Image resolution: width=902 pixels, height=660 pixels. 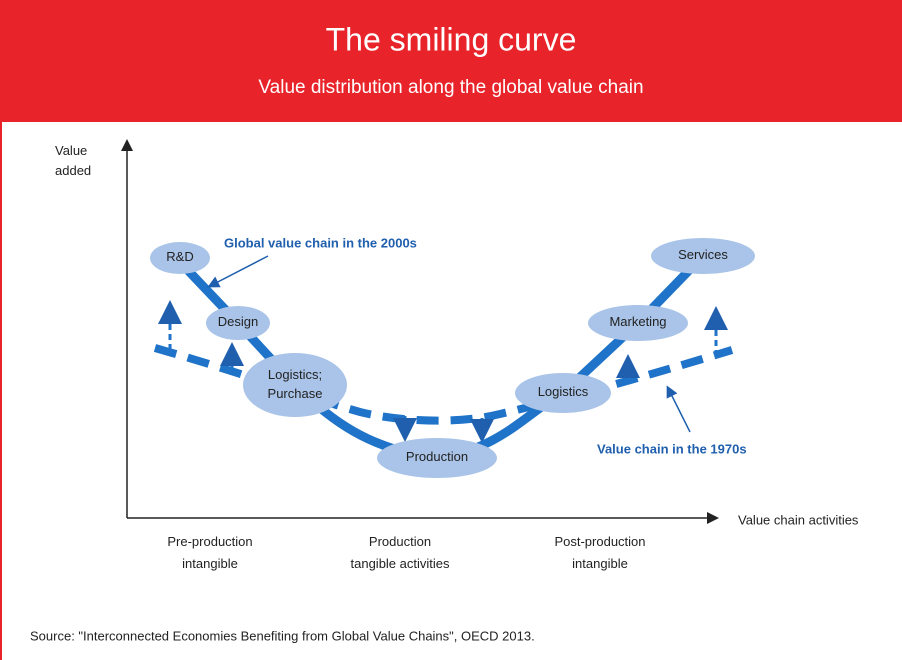 I want to click on annotation: Value chain in the 1970s, so click(x=672, y=448).